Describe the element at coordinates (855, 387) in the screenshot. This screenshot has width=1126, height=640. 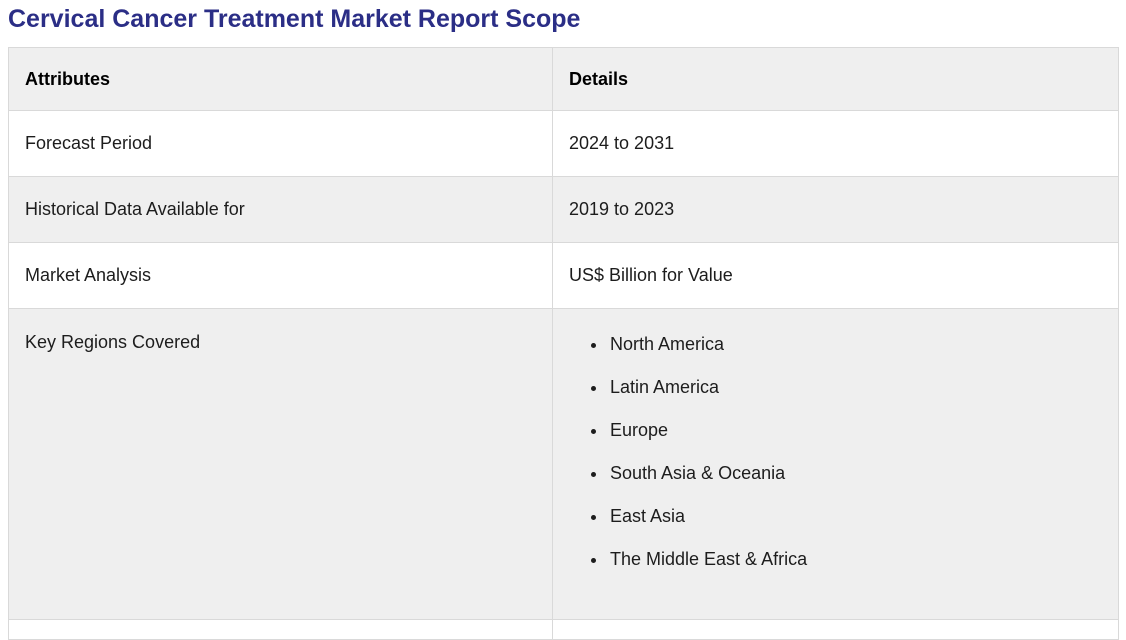
I see `region-list-item: Latin America` at that location.